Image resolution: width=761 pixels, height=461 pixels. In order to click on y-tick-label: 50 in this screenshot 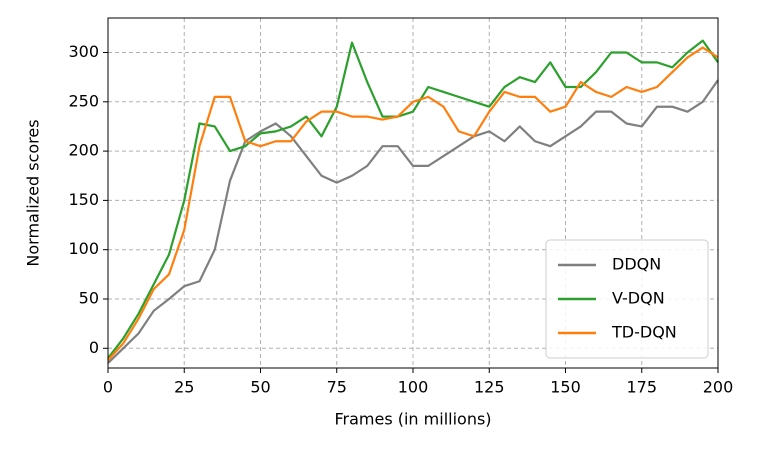, I will do `click(89, 297)`.